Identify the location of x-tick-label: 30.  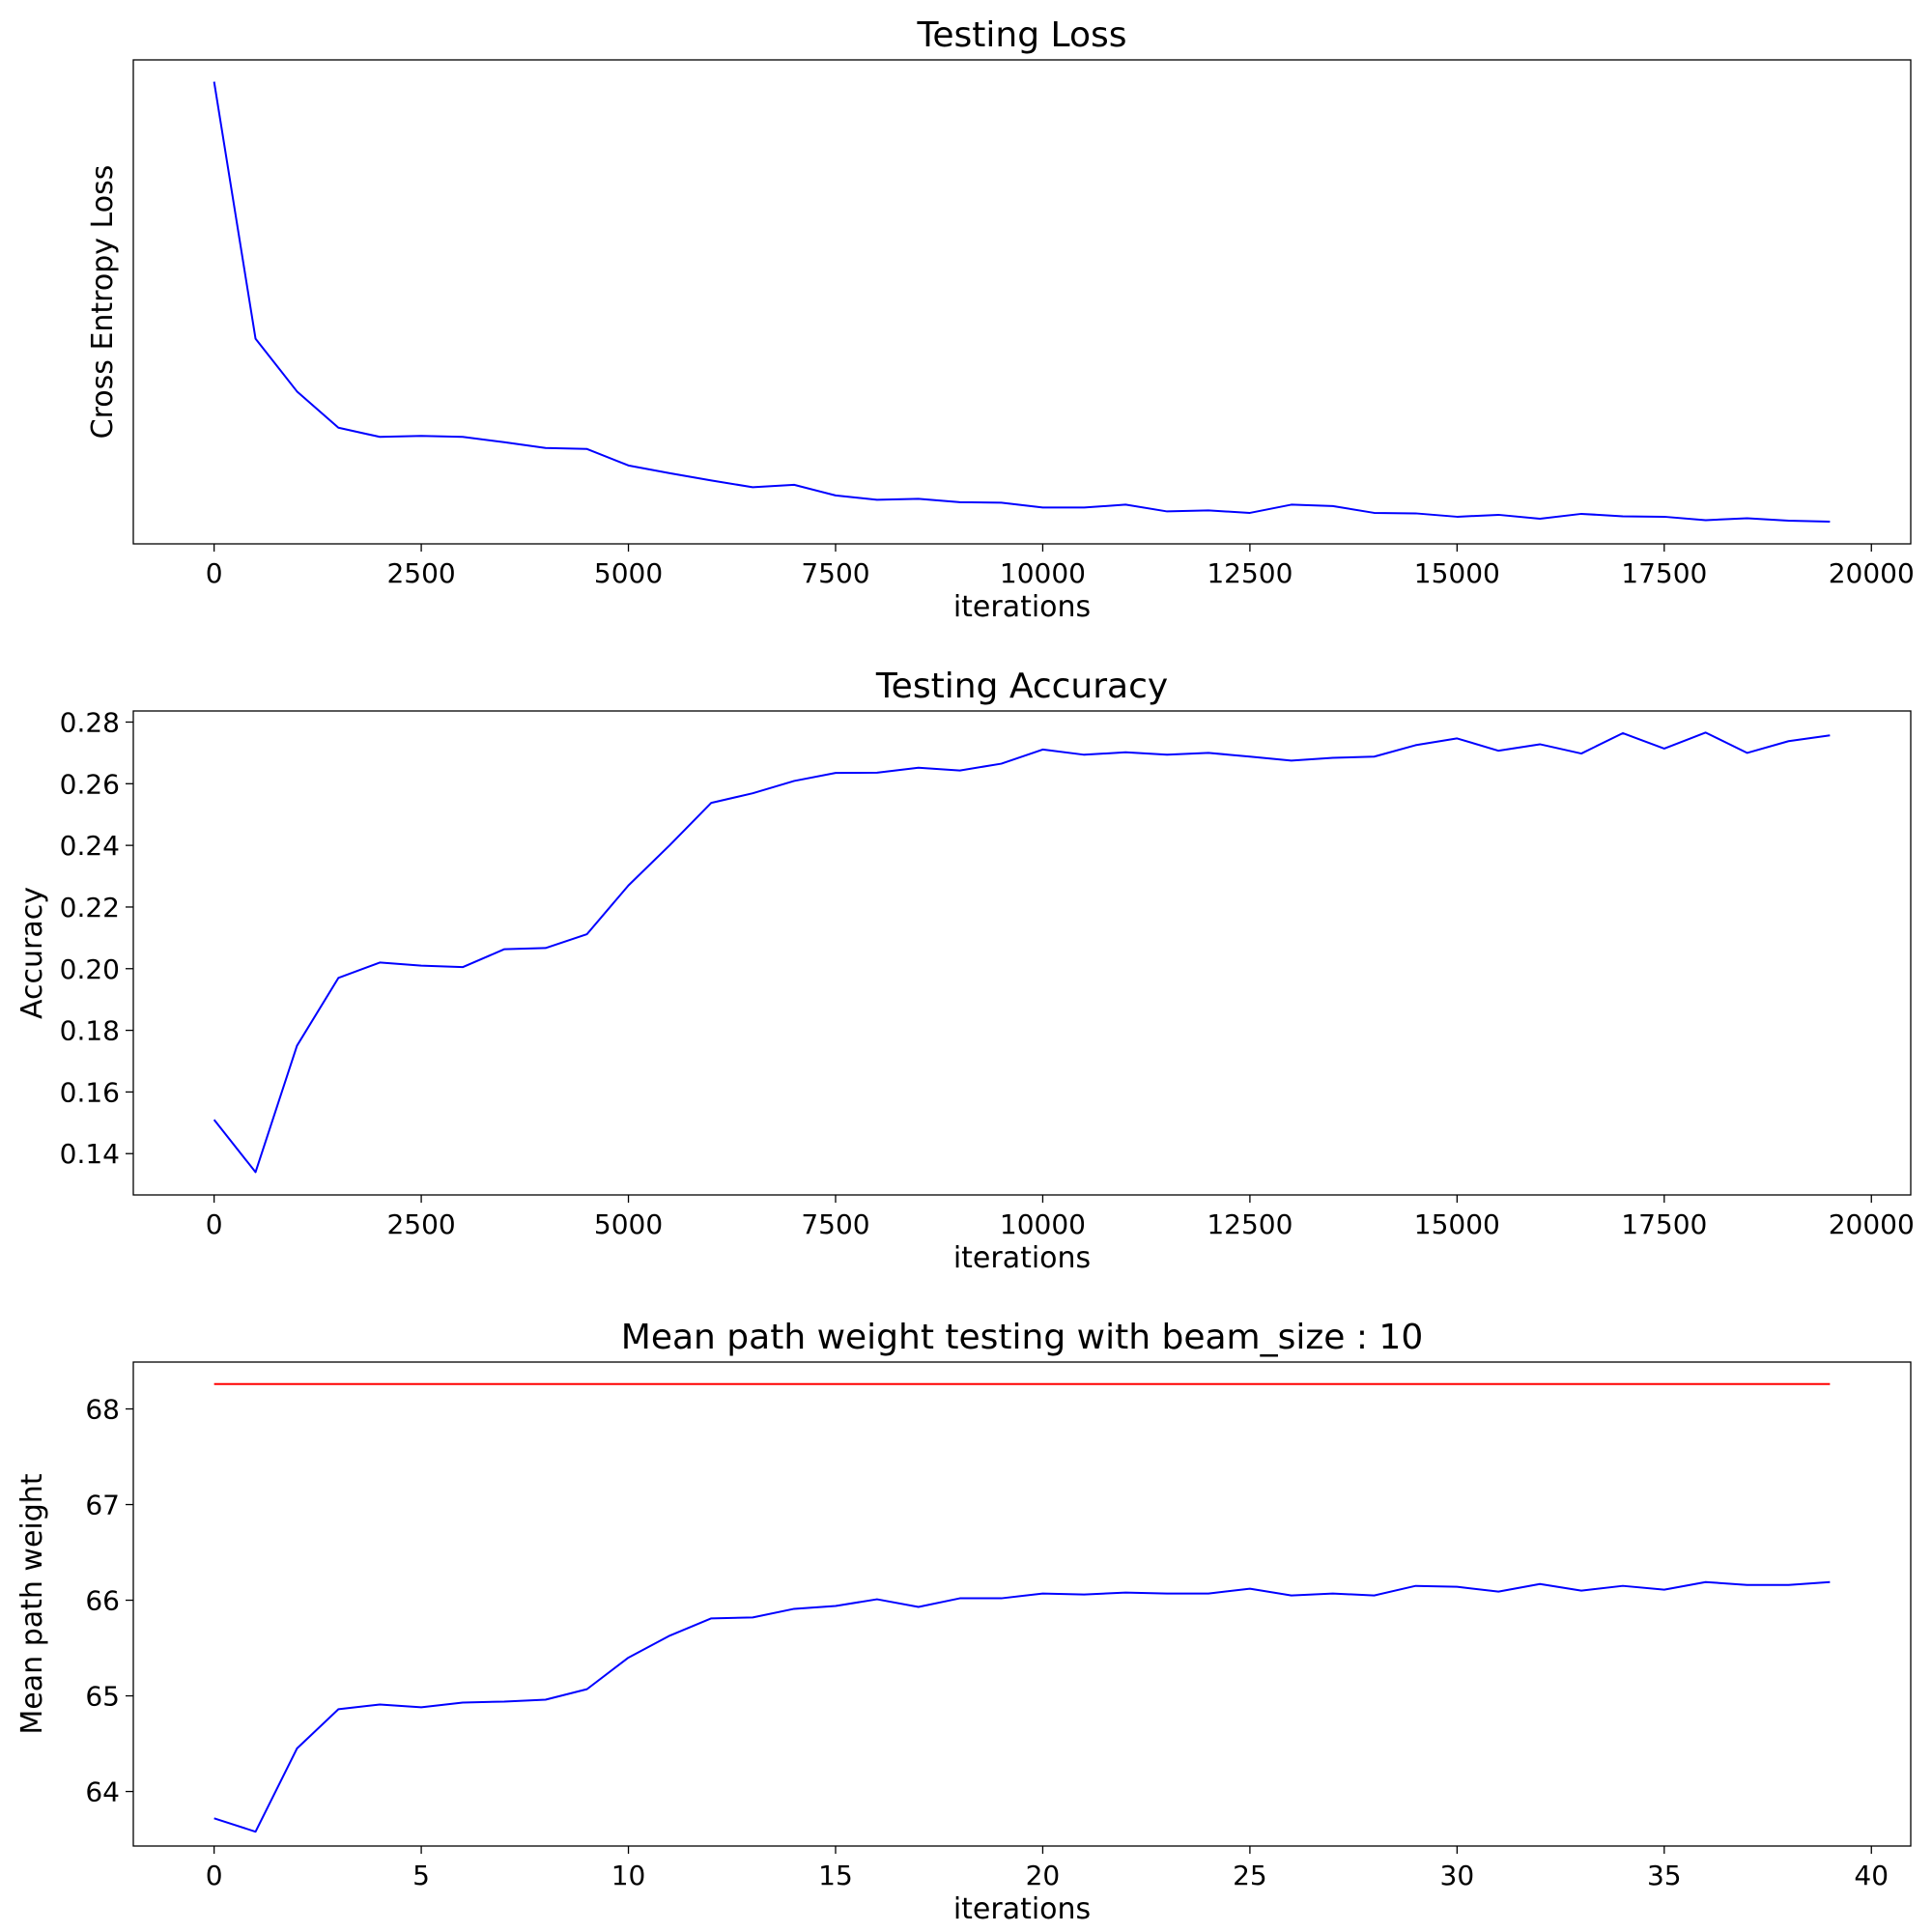
(1457, 1875).